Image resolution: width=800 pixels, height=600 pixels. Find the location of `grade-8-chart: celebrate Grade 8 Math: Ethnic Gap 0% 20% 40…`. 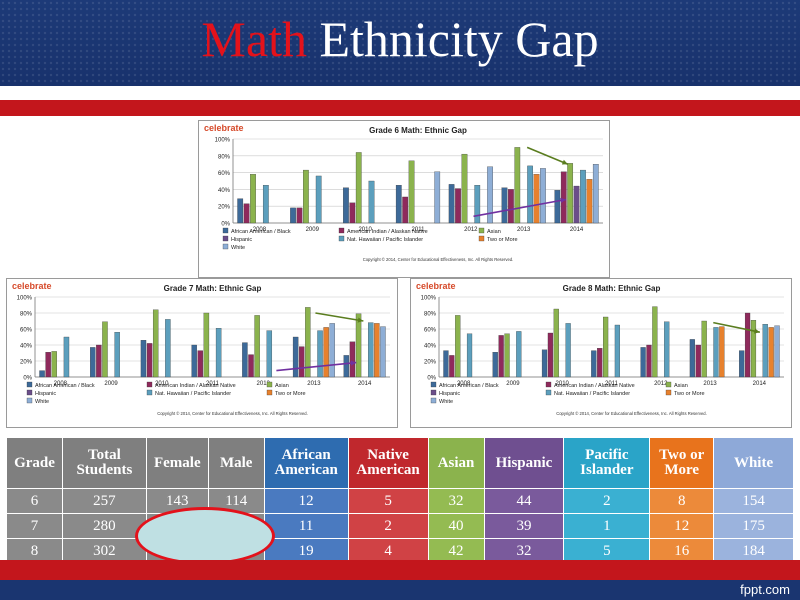

grade-8-chart: celebrate Grade 8 Math: Ethnic Gap 0% 20% 40… is located at coordinates (600, 348).